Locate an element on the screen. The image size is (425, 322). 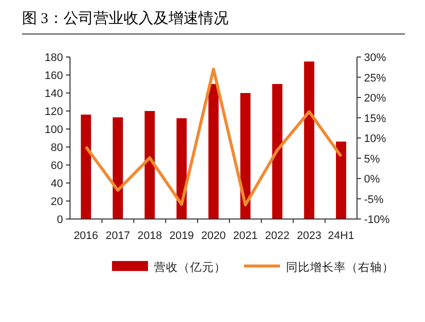
y-tick-label: 0 is located at coordinates (59, 220).